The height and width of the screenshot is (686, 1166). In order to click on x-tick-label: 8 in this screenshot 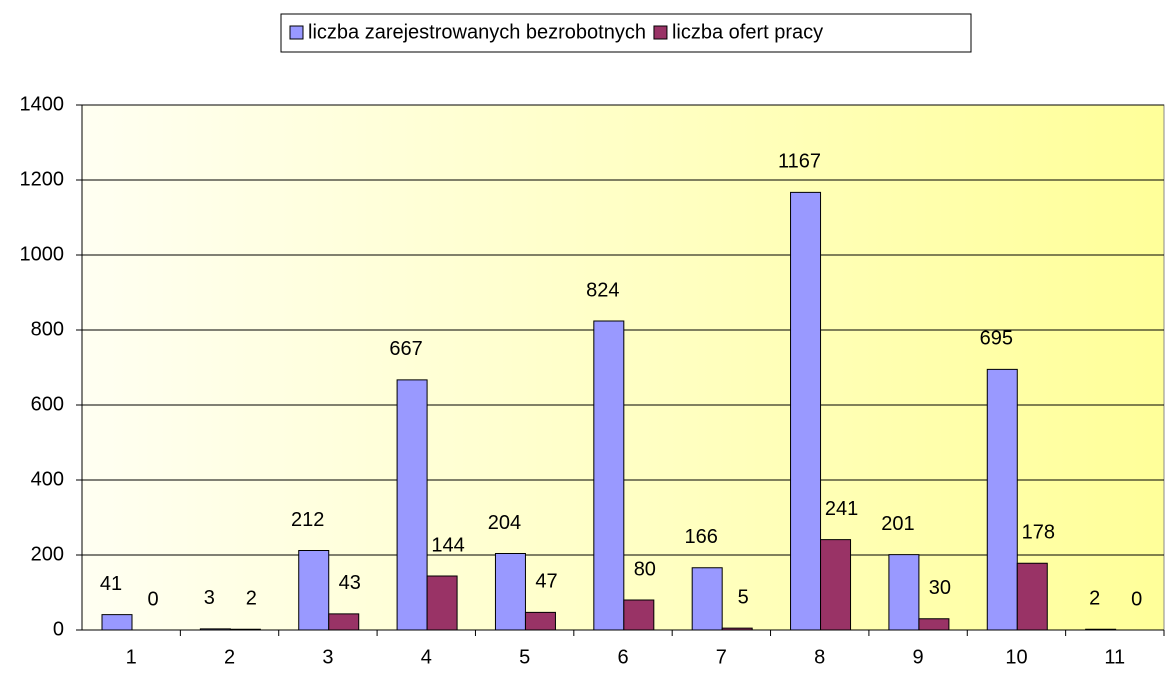, I will do `click(819, 657)`.